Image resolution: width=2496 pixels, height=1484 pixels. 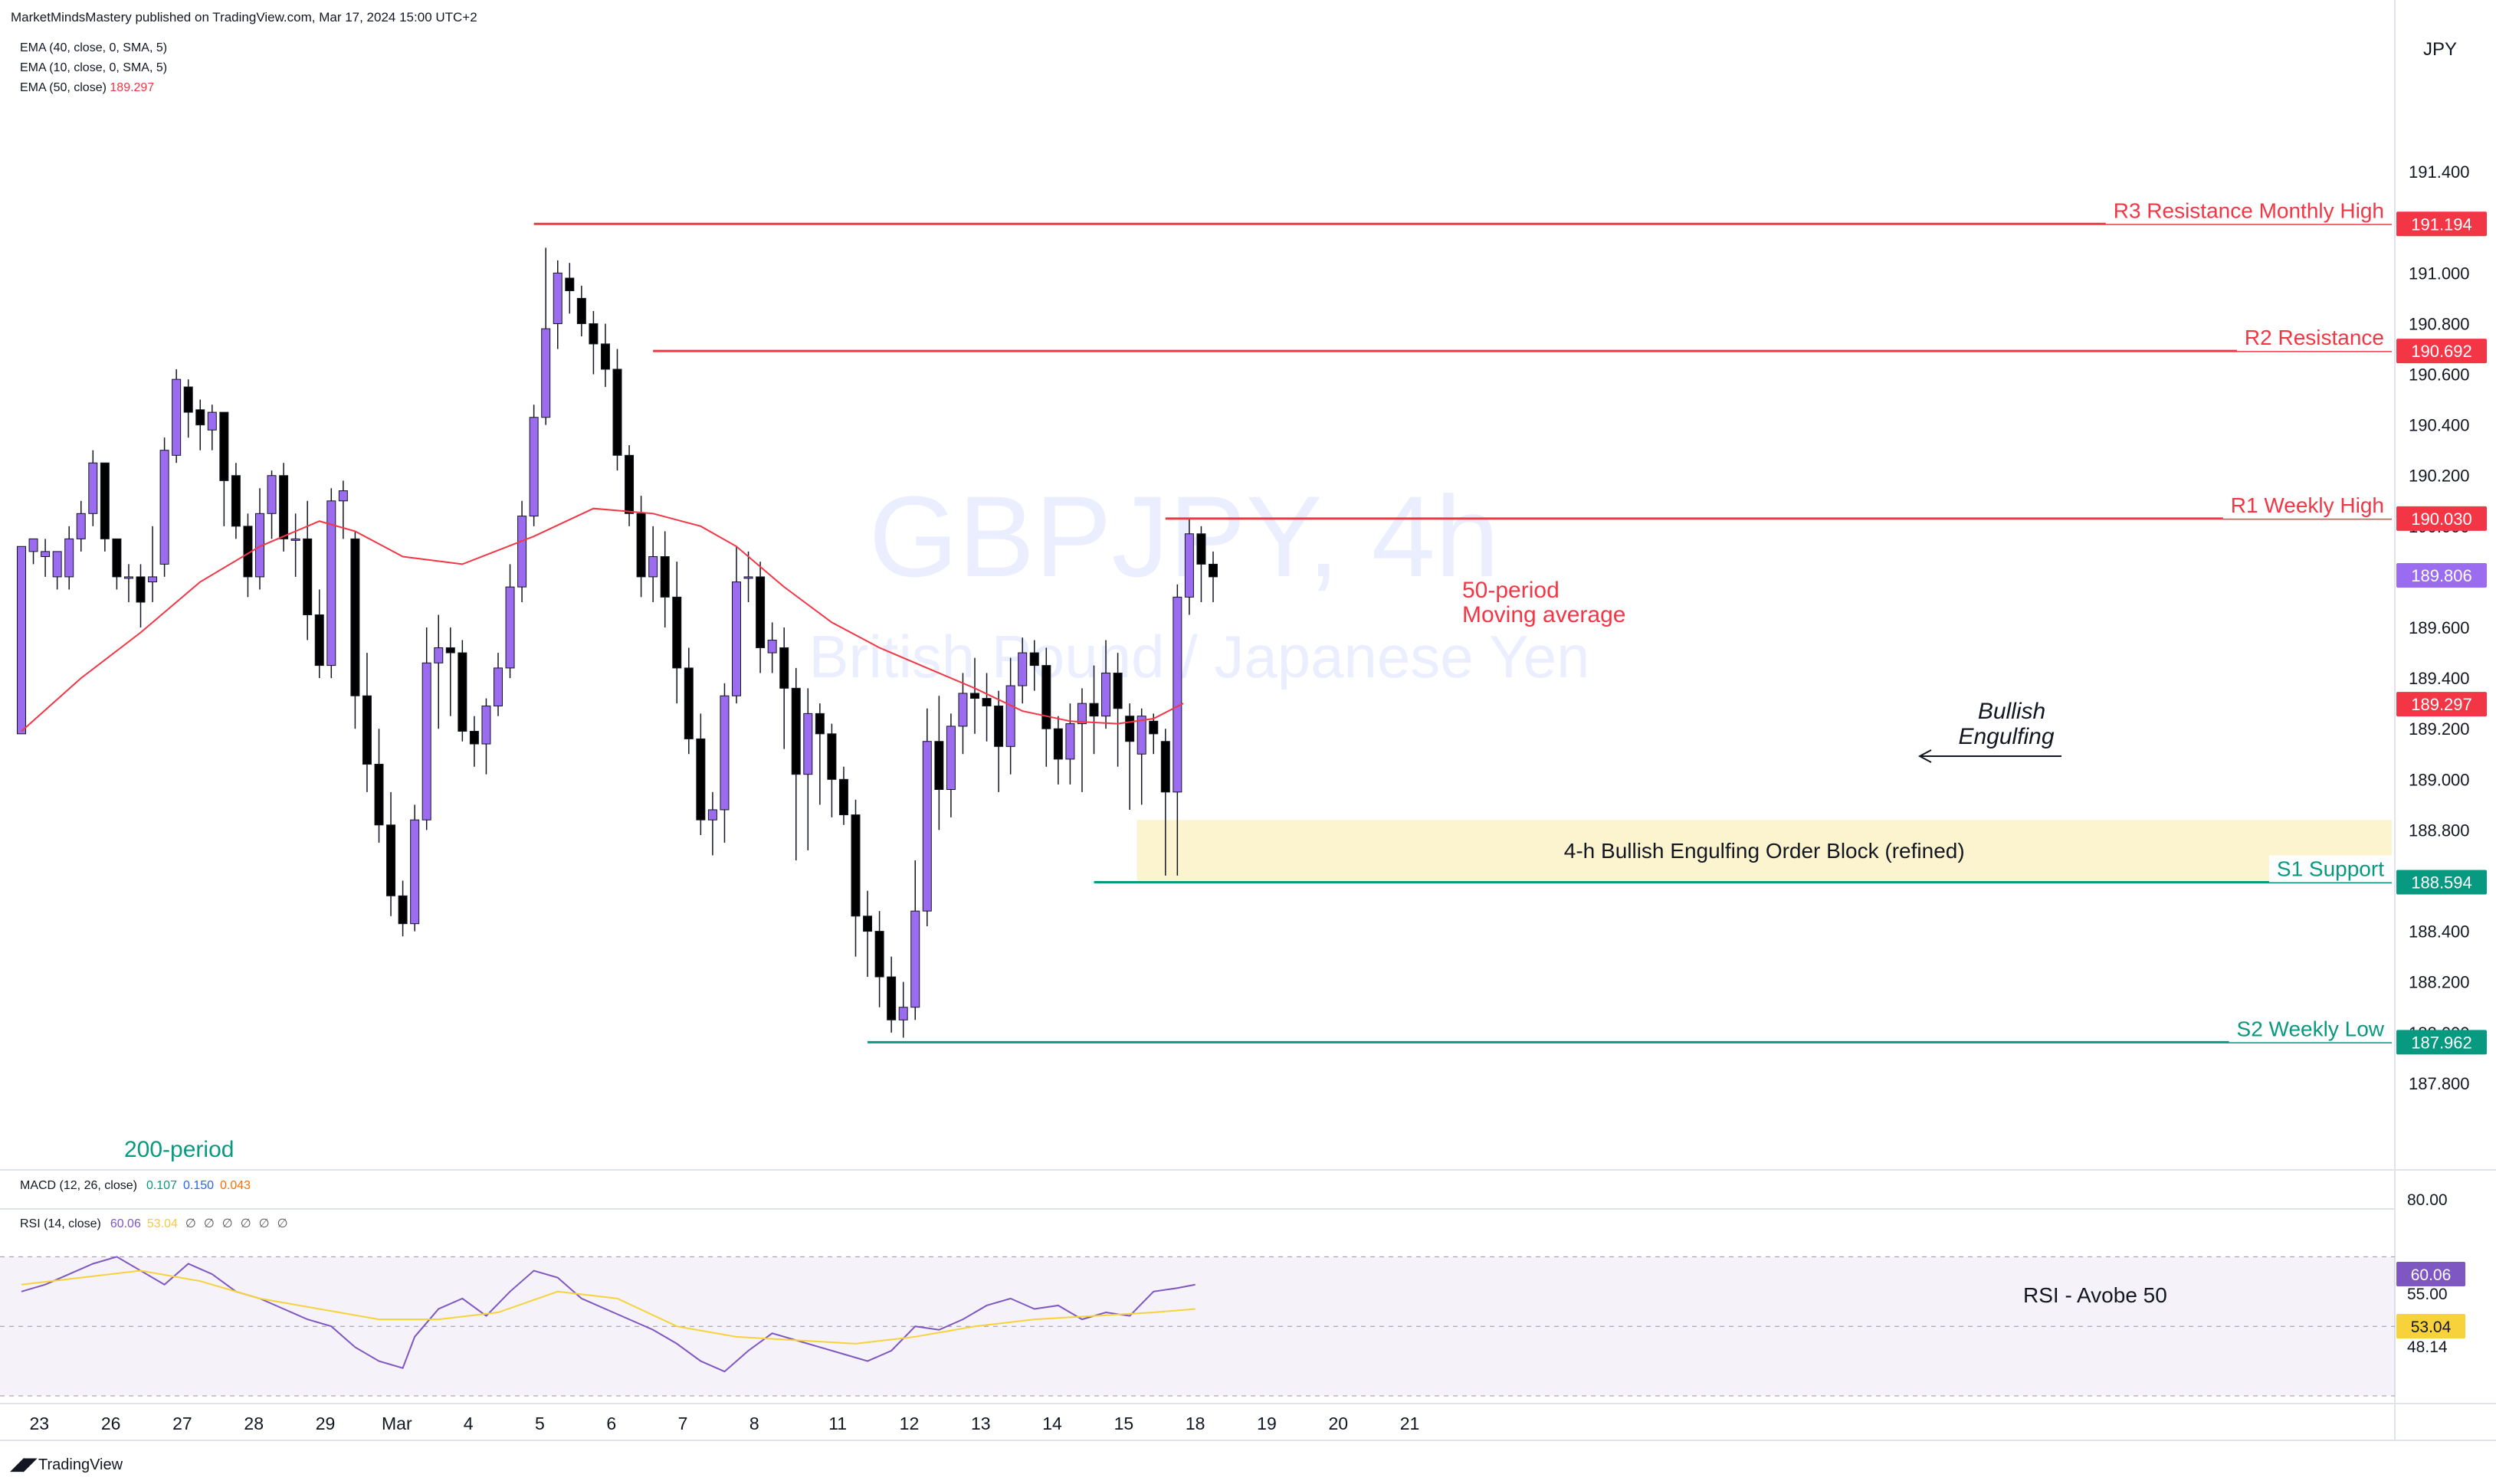 I want to click on rsi-tag-text: 53.04, so click(x=2431, y=1327).